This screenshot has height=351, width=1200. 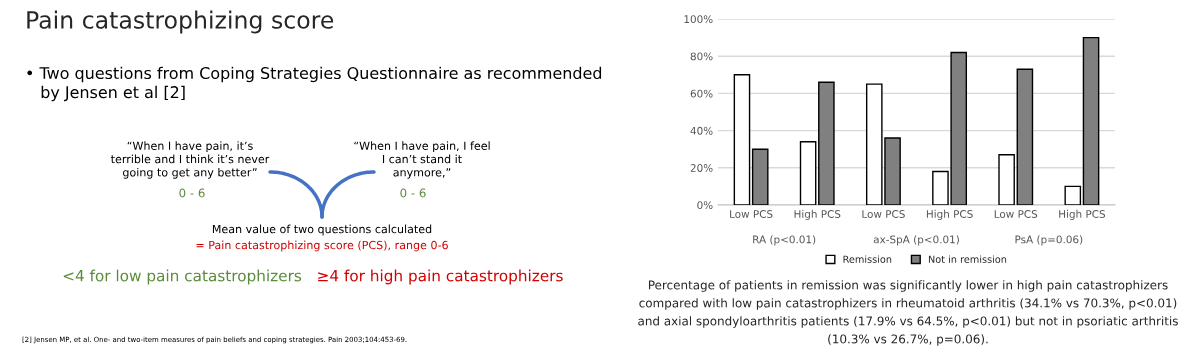 I want to click on text: “When I have pain, it’s terrible and I think it’s never going to get any better”, so click(x=190, y=160).